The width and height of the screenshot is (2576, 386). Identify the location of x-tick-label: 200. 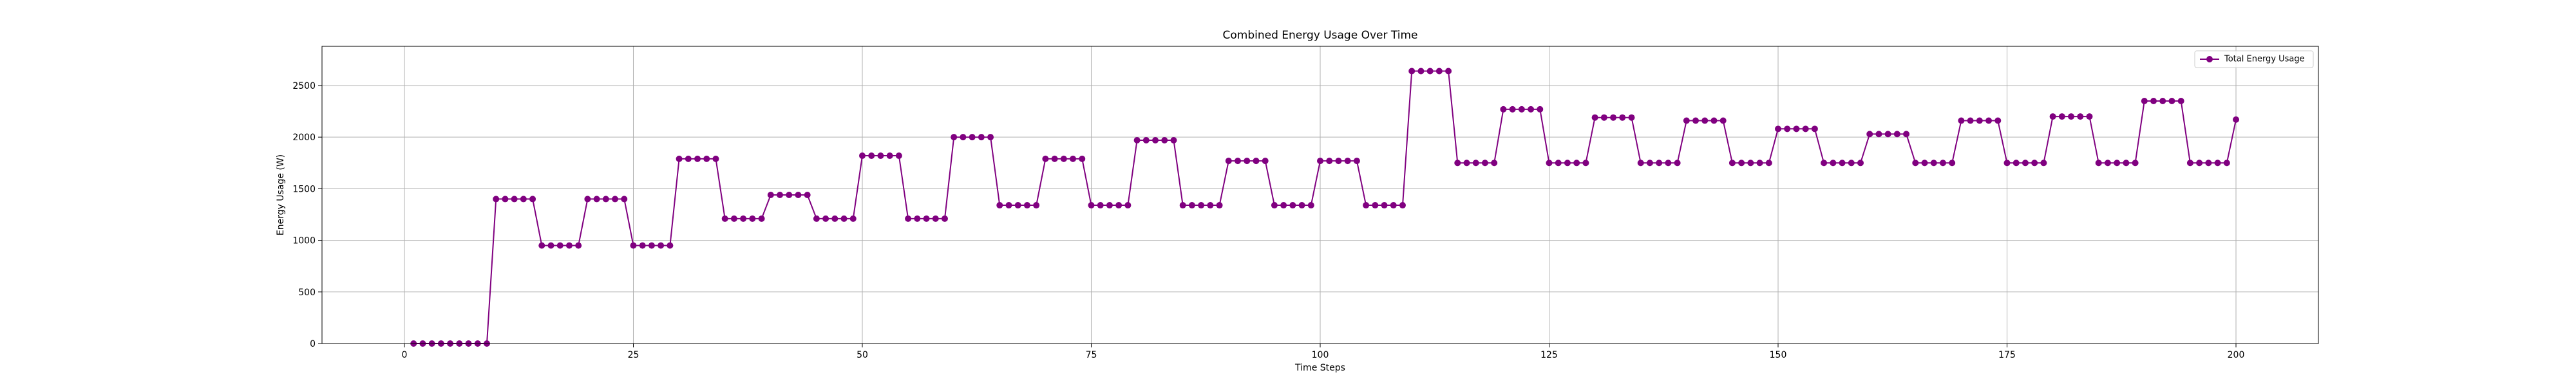
(2236, 355).